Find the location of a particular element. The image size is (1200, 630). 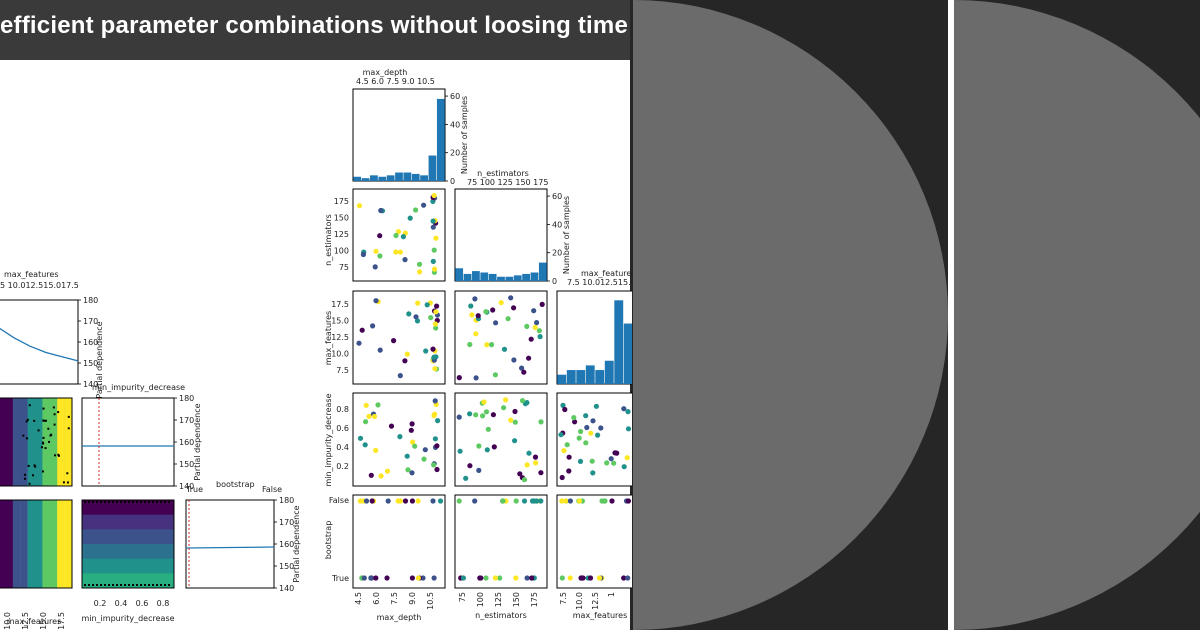

ylabel-n-estimators: n_estimators is located at coordinates (328, 240).